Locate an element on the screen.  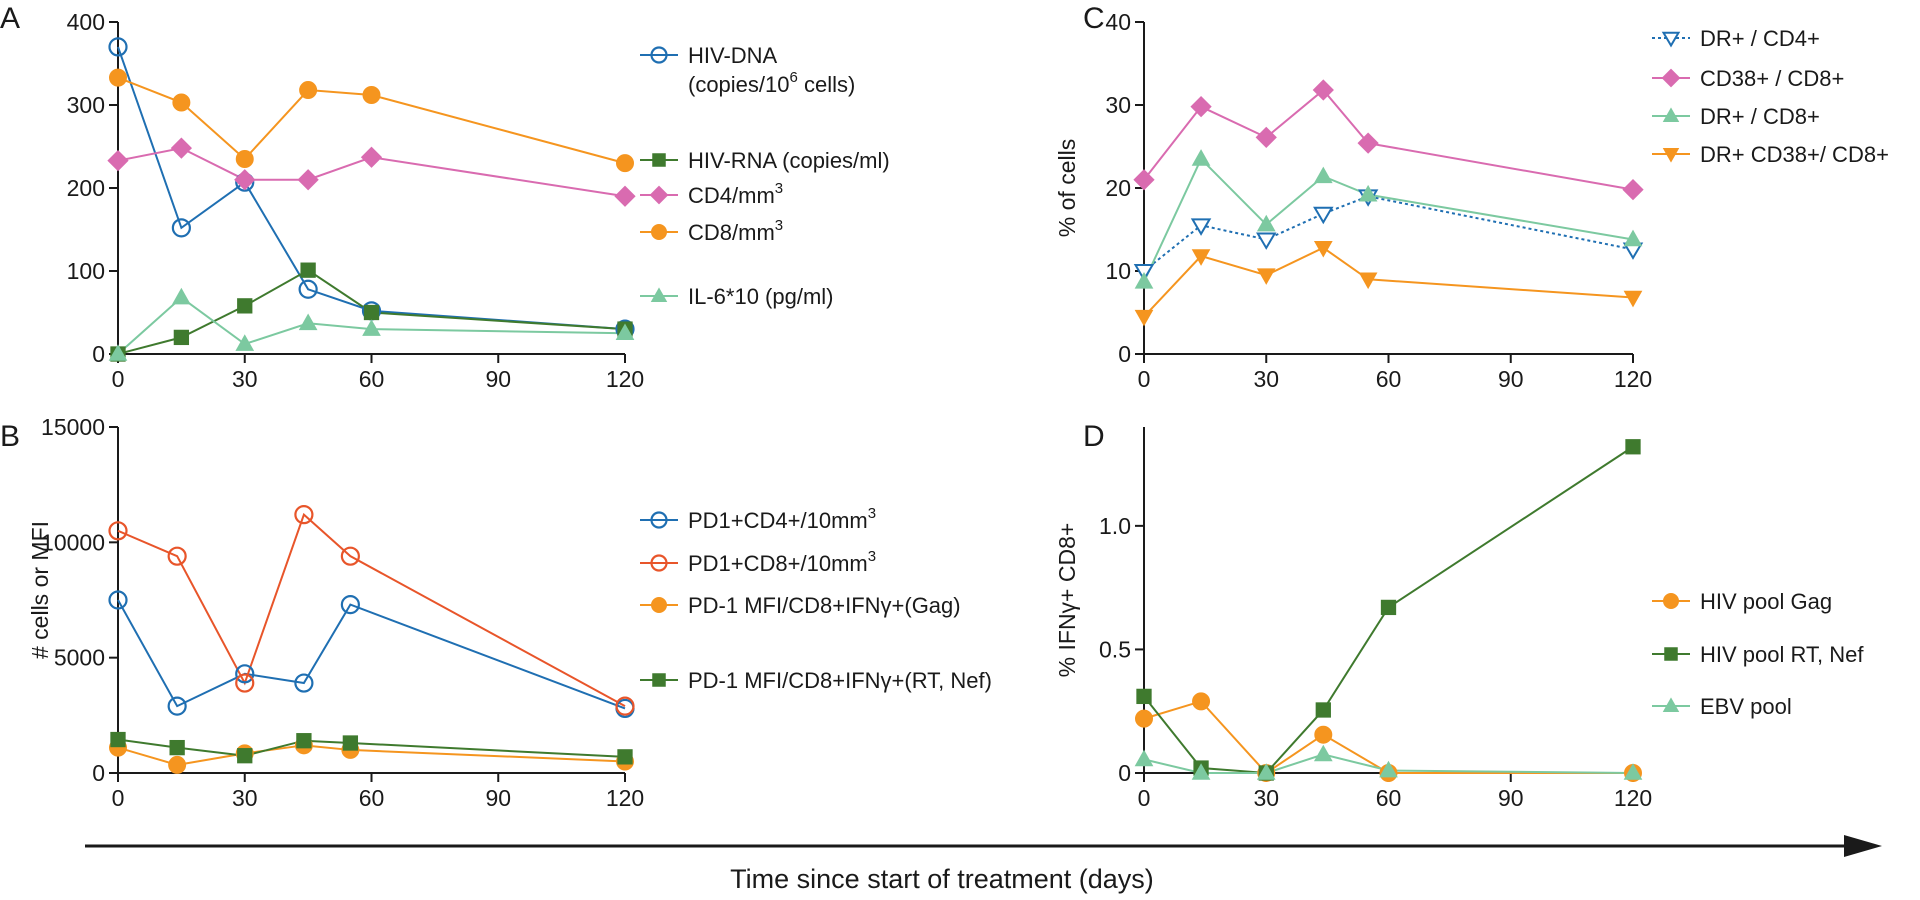
y-tick-label: 400 is located at coordinates (86, 22).